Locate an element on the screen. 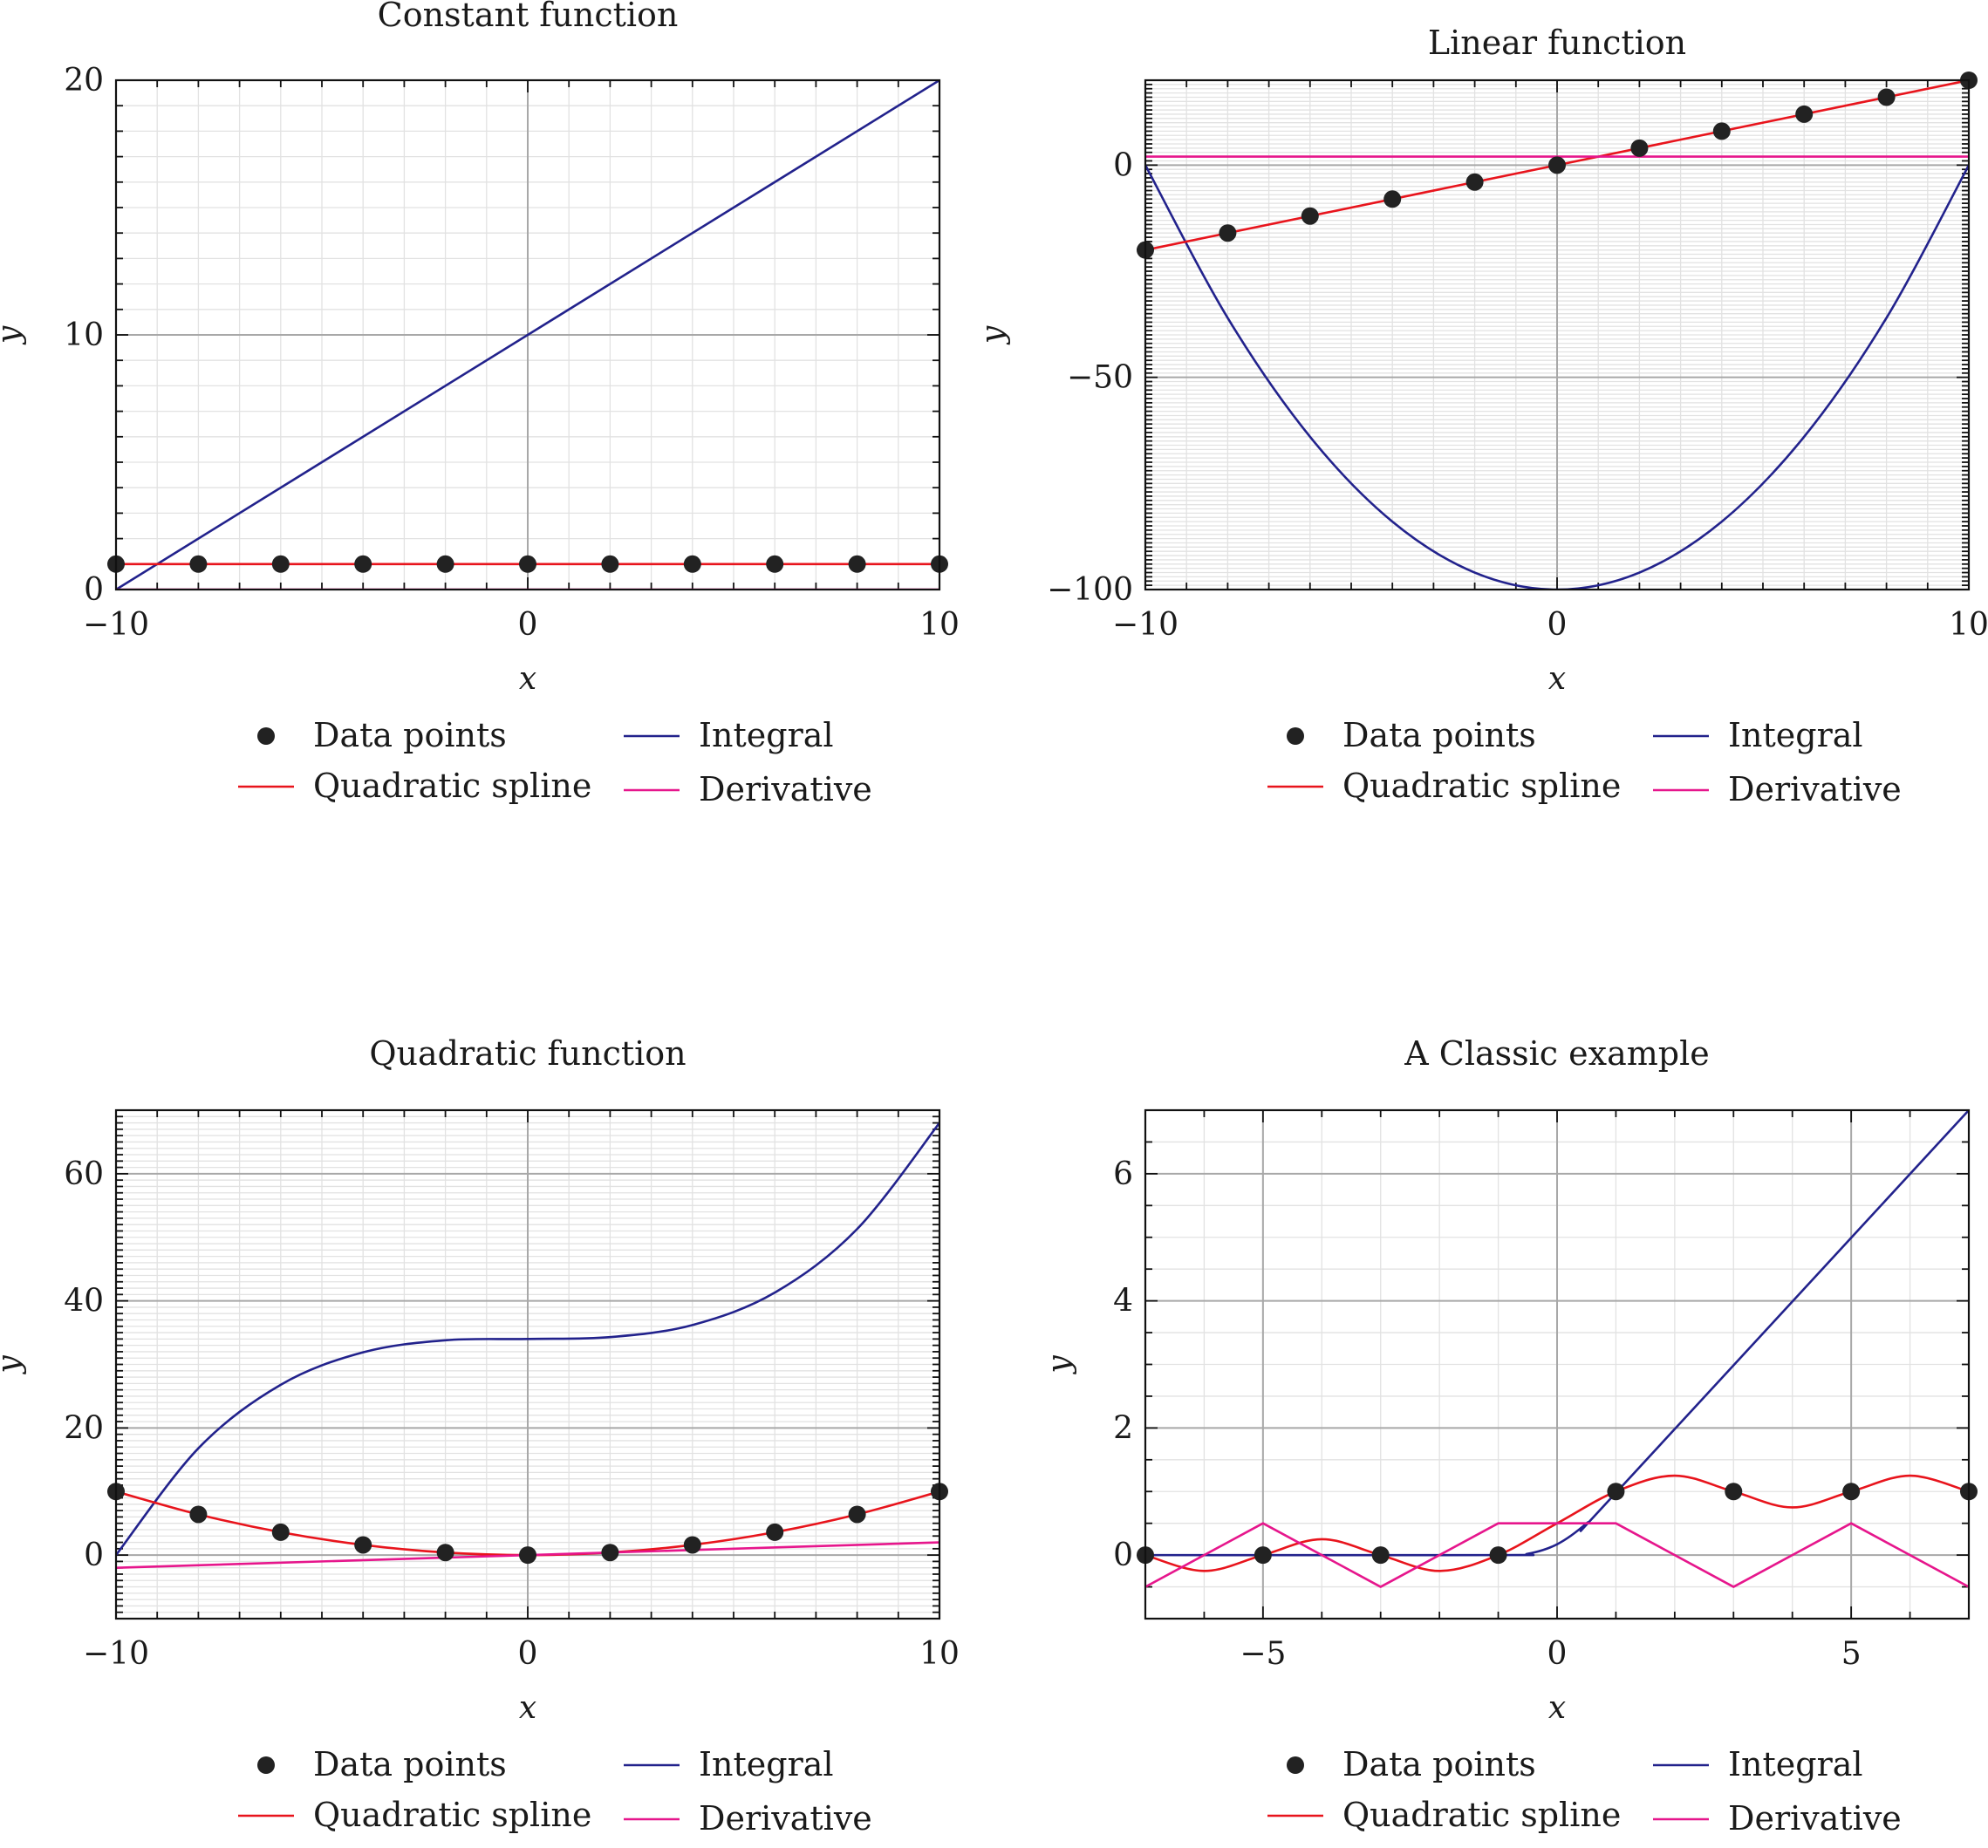 This screenshot has width=1988, height=1848. chart-title: A Classic example is located at coordinates (1557, 1053).